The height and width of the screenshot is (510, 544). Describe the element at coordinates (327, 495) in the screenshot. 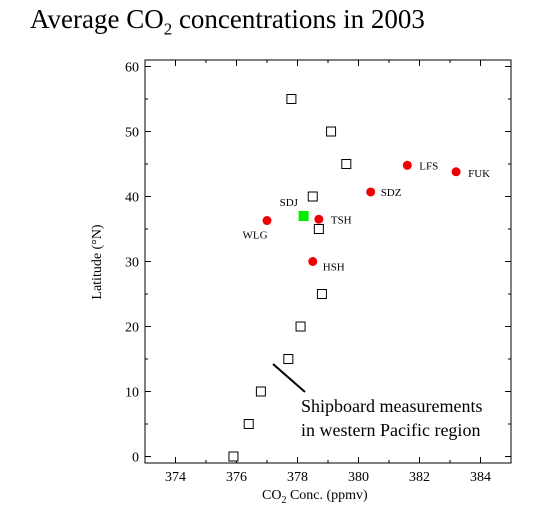

I see `x-axis-label-post: Conc. (ppmv)` at that location.